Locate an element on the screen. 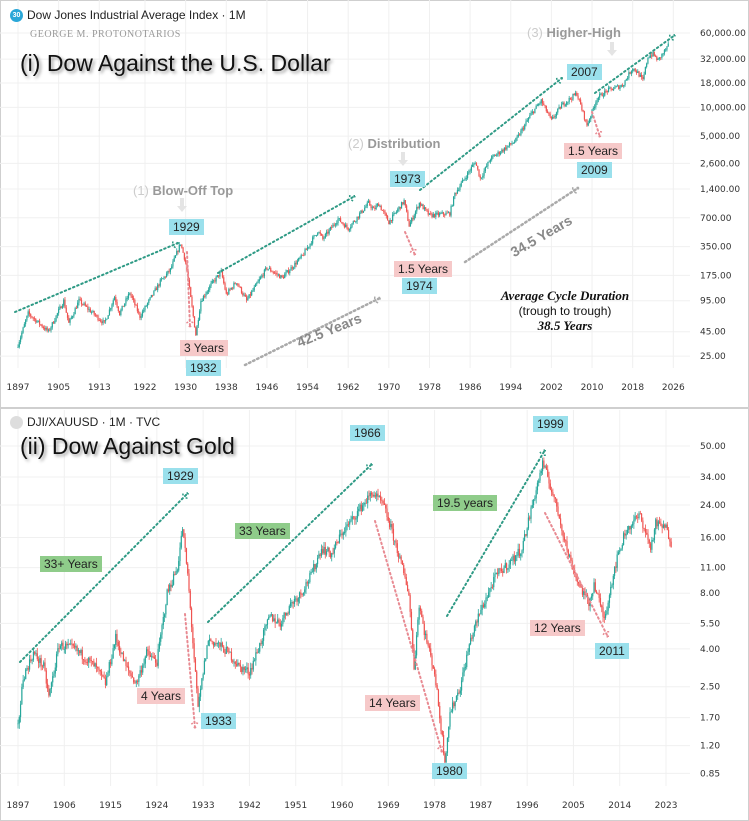 The height and width of the screenshot is (821, 749). x-tick-label: 1938 is located at coordinates (226, 388).